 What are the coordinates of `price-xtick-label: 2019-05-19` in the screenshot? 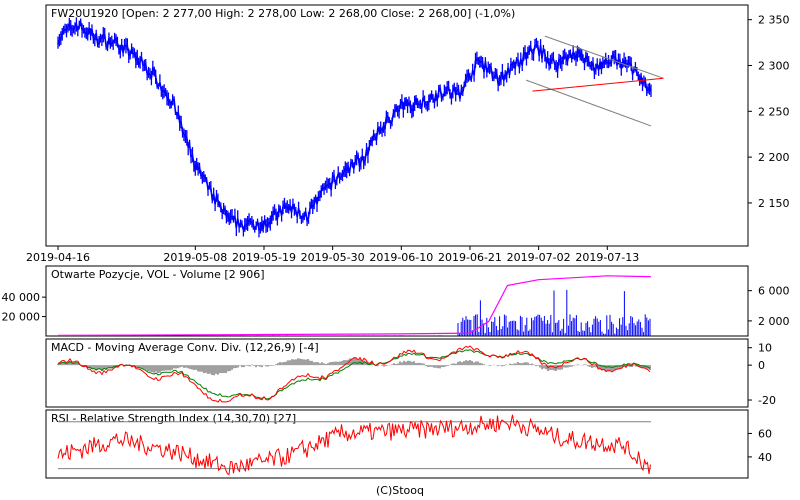 It's located at (264, 257).